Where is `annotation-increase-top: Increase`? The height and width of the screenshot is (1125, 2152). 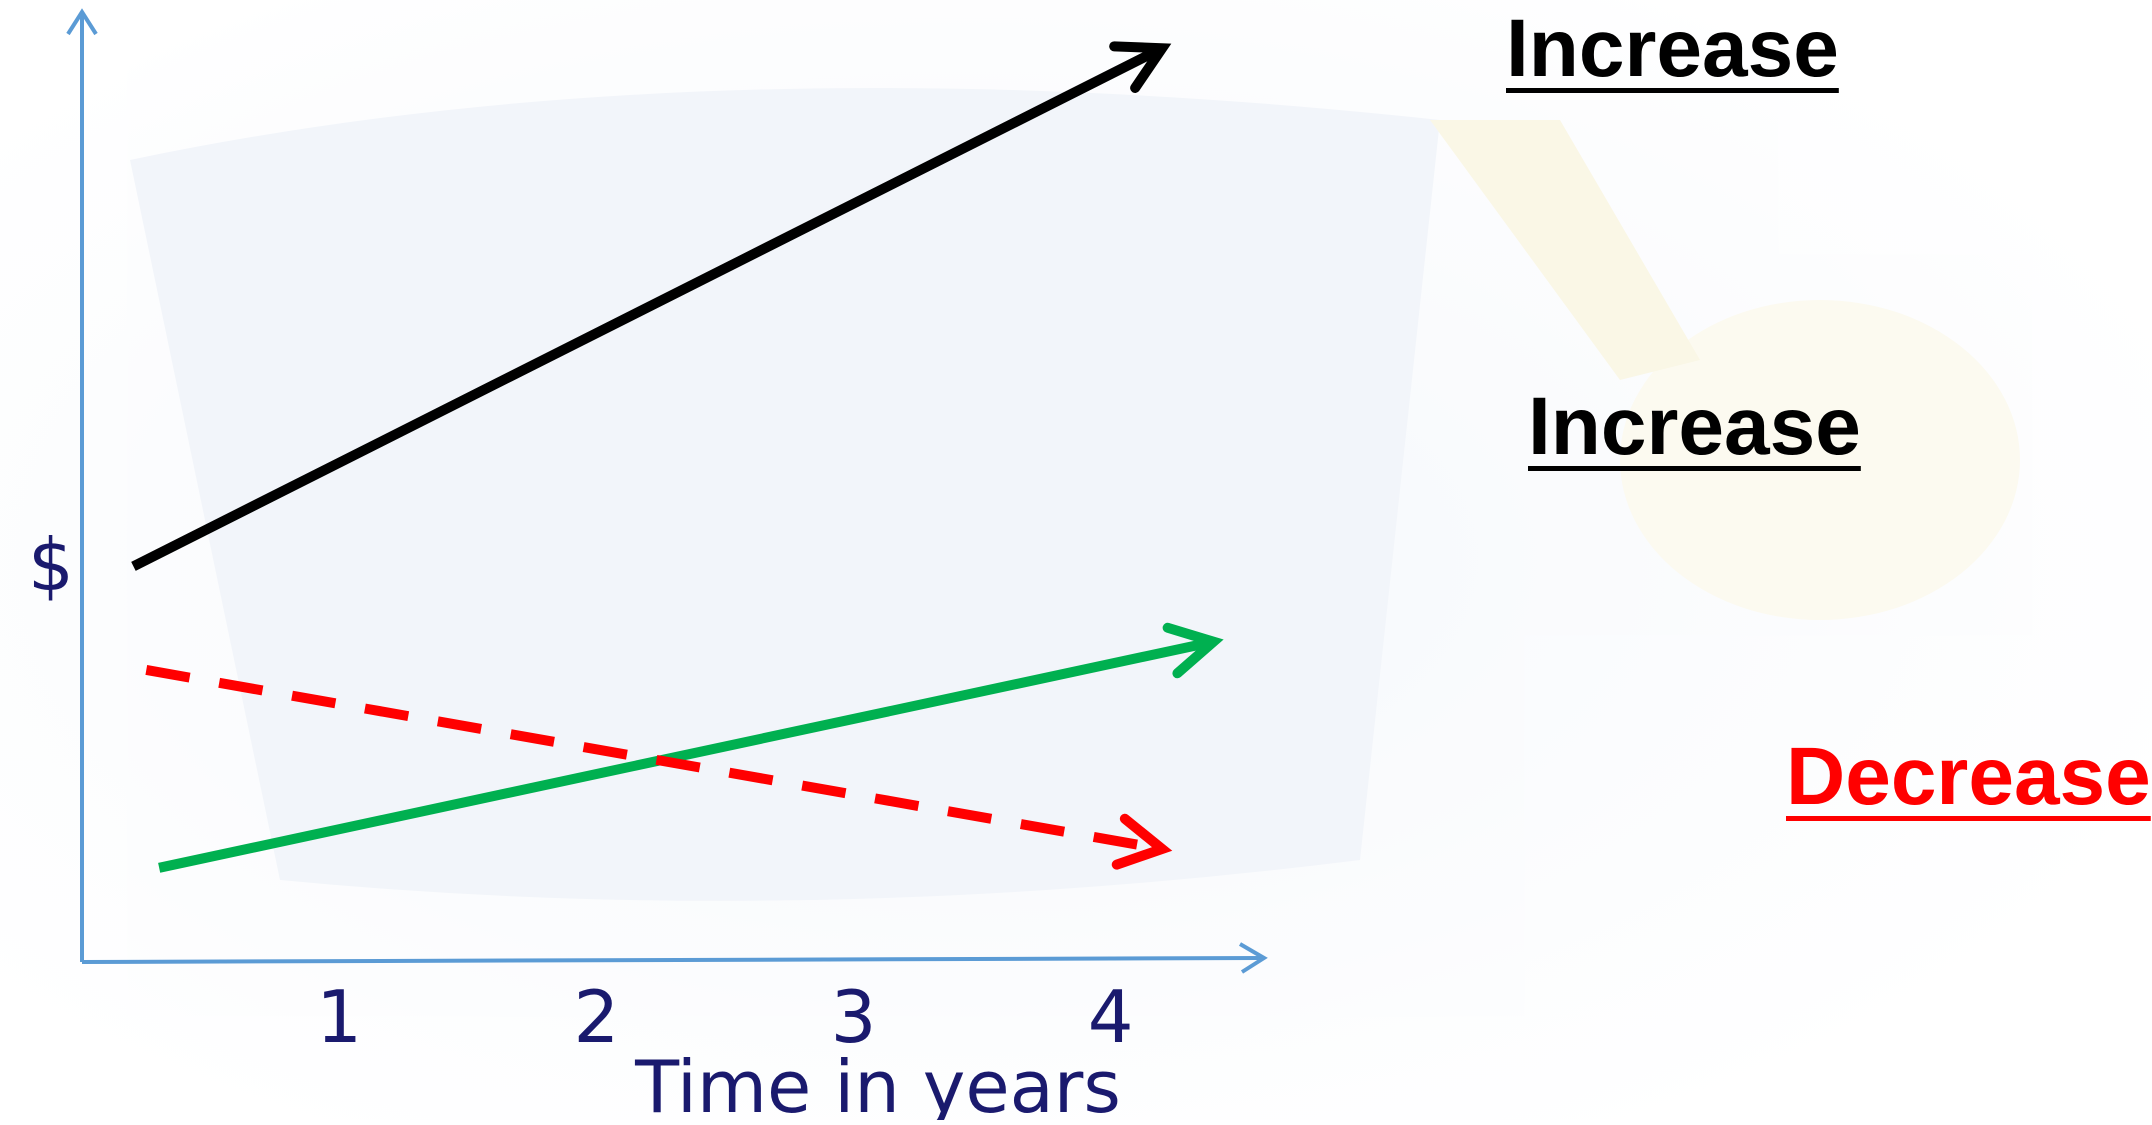 annotation-increase-top: Increase is located at coordinates (1672, 48).